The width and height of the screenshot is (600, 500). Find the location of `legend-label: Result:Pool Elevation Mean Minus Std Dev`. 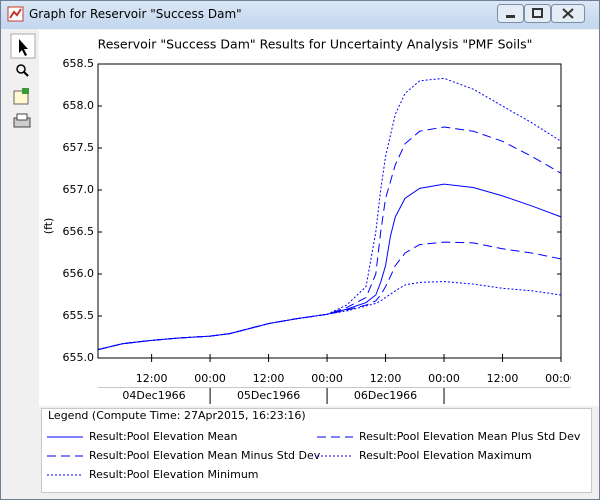

legend-label: Result:Pool Elevation Mean Minus Std Dev is located at coordinates (205, 455).